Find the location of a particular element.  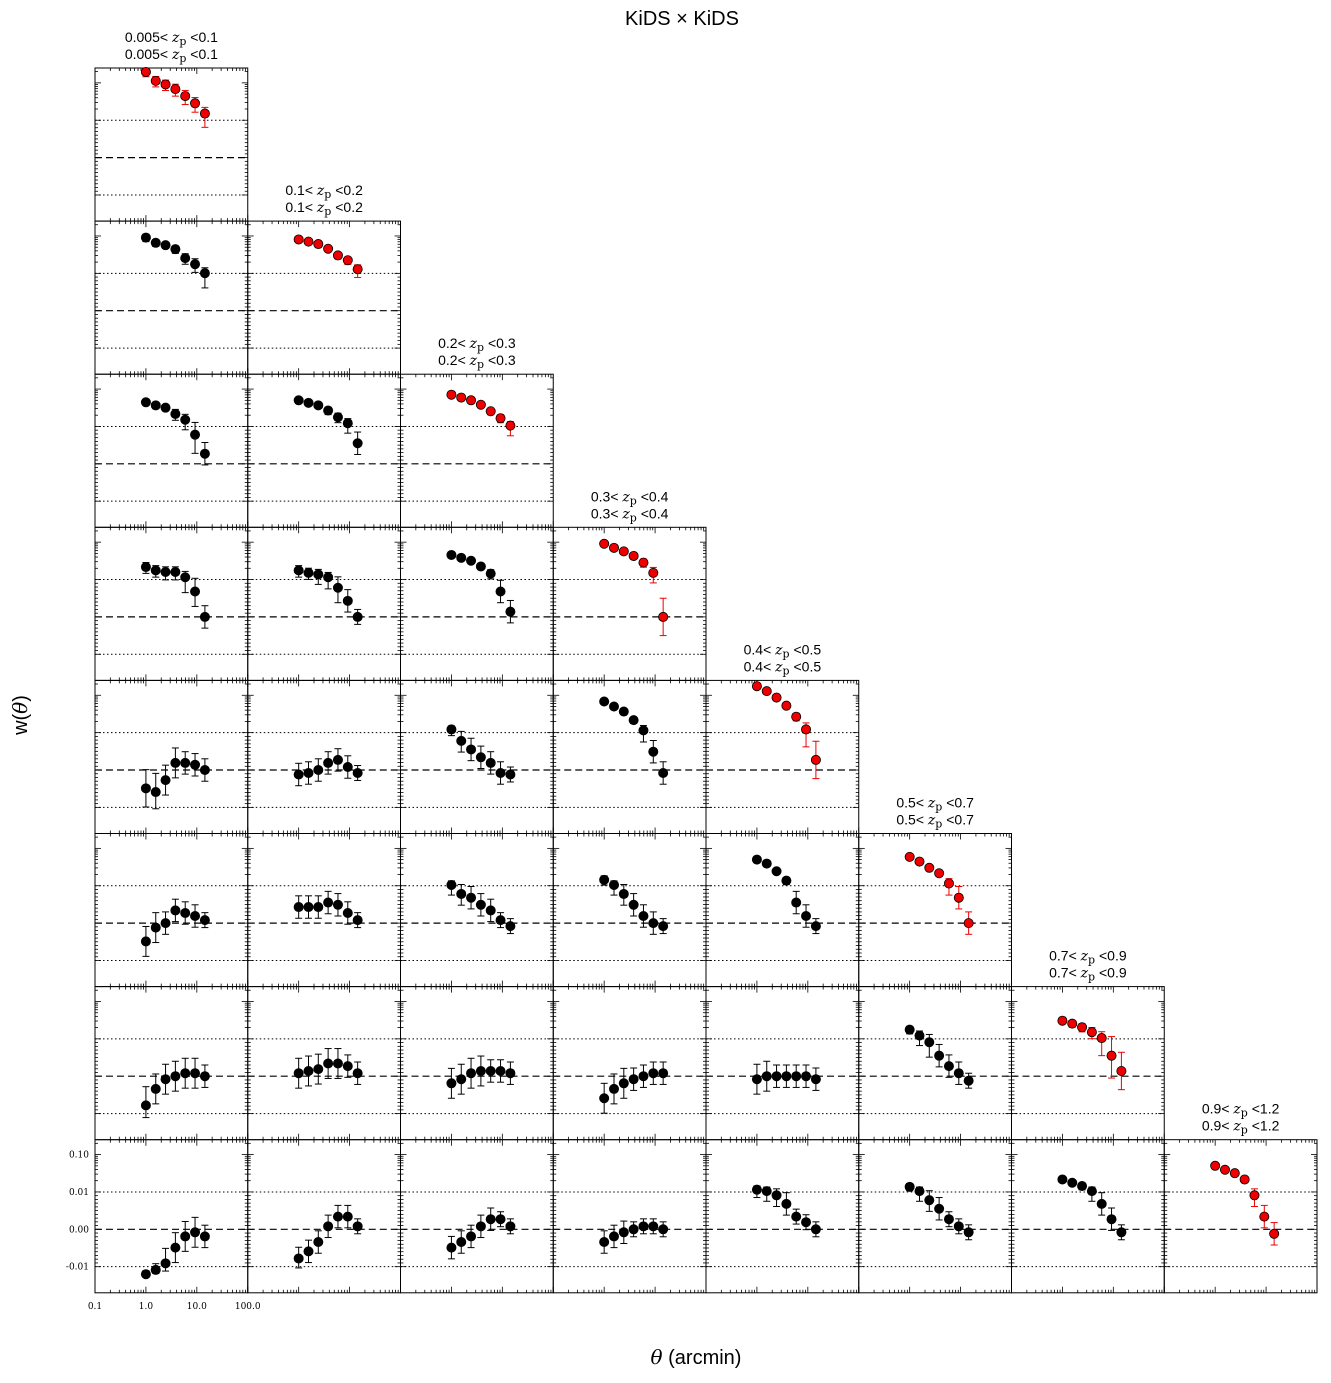

bin-low: 0.5< is located at coordinates (912, 803).